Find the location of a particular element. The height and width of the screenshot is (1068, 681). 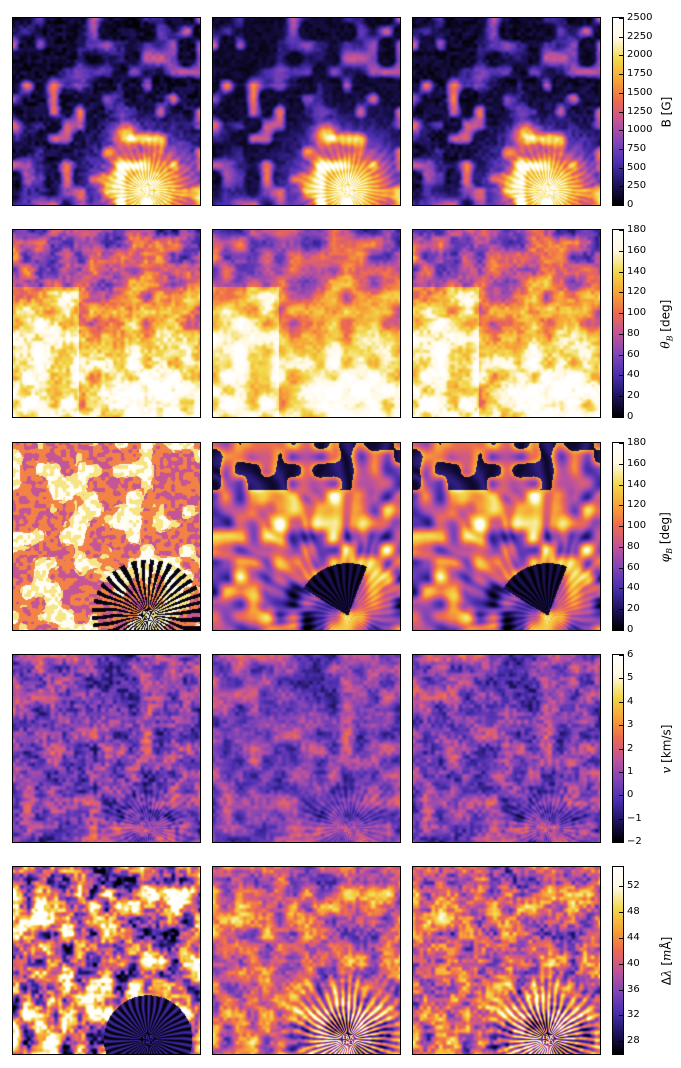

colorbar-tick-label: 60 is located at coordinates (633, 567).